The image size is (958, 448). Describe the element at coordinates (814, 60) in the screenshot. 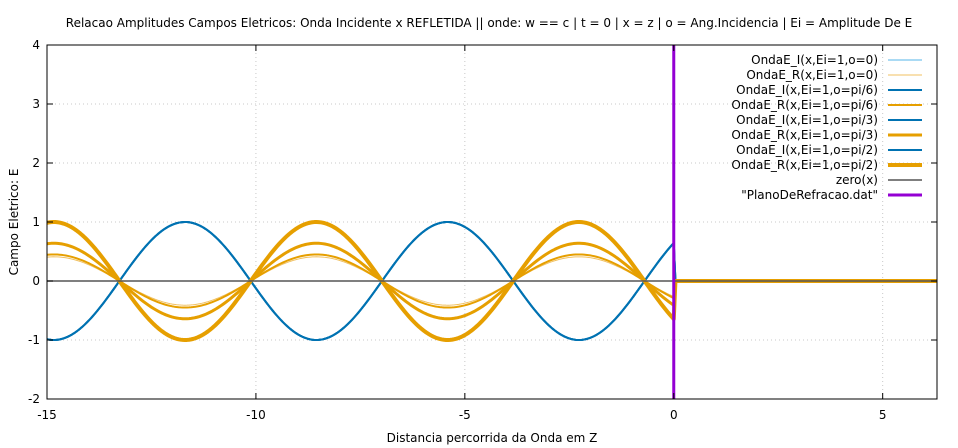

I see `legend-label-0: OndaE_I(x,Ei=1,o=0)` at that location.